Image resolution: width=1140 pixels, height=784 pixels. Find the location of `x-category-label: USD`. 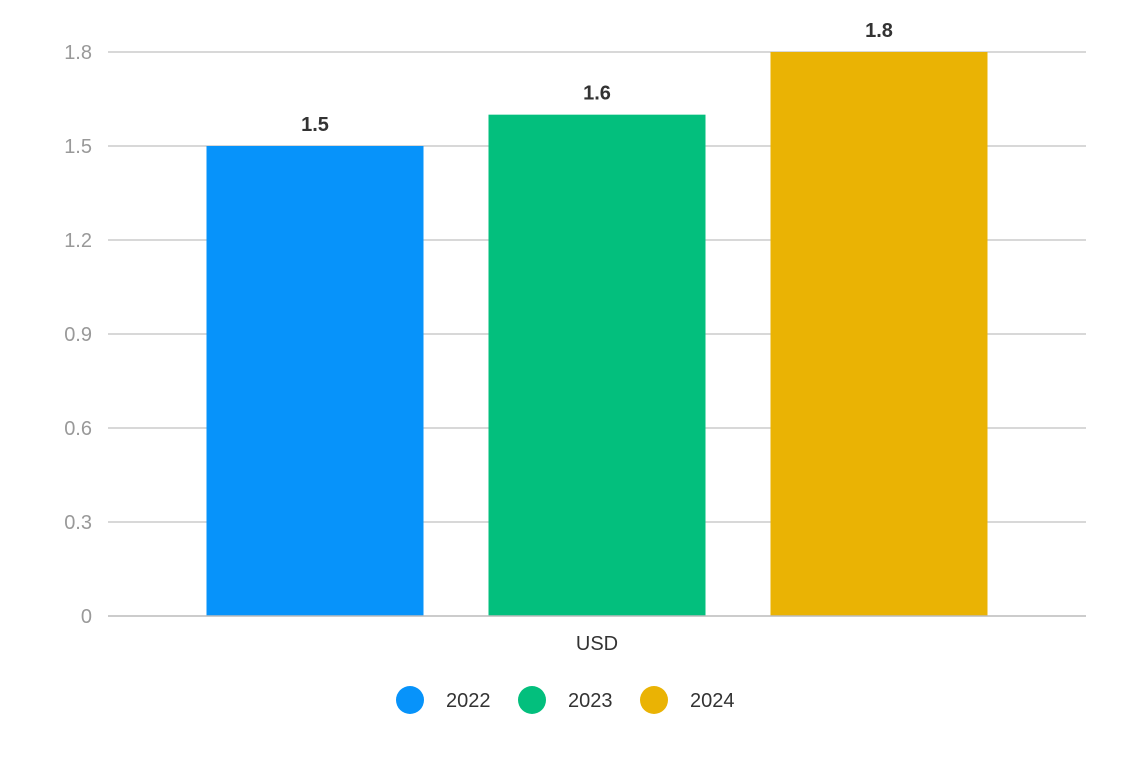

x-category-label: USD is located at coordinates (597, 644).